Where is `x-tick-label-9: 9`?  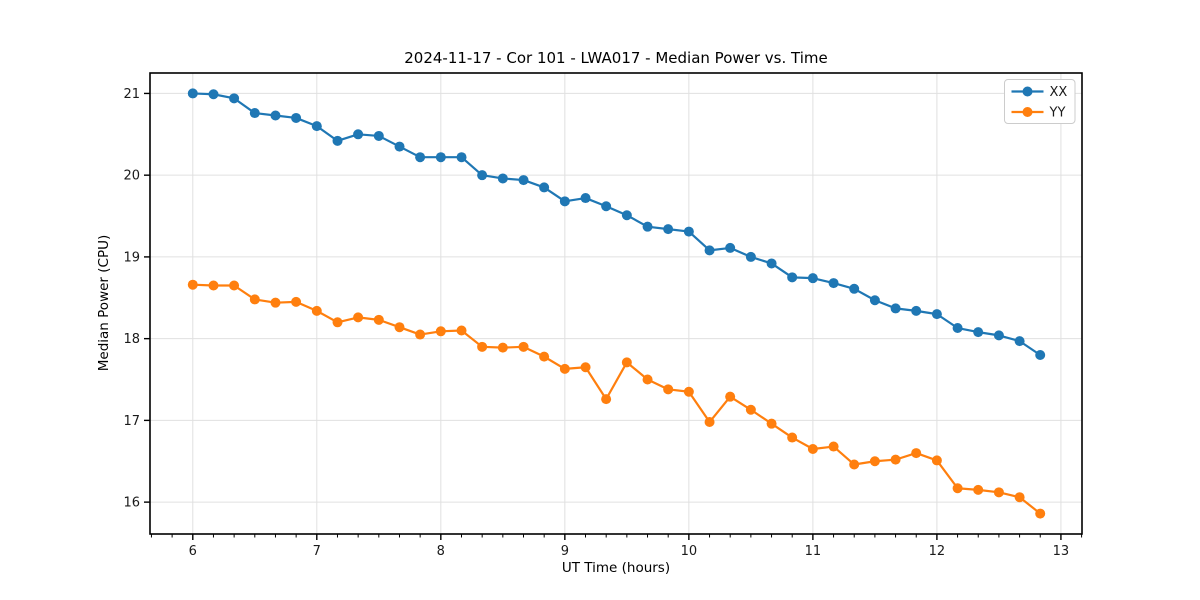 x-tick-label-9: 9 is located at coordinates (565, 551).